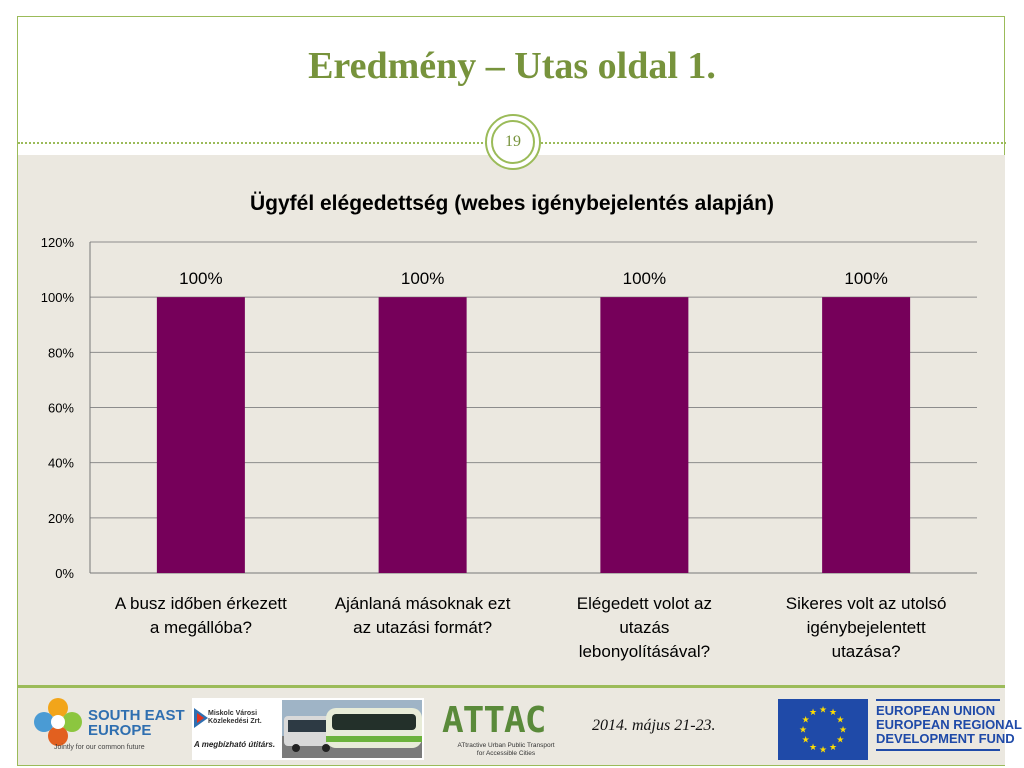  I want to click on x-category-label: Elégedett volot az, so click(644, 603).